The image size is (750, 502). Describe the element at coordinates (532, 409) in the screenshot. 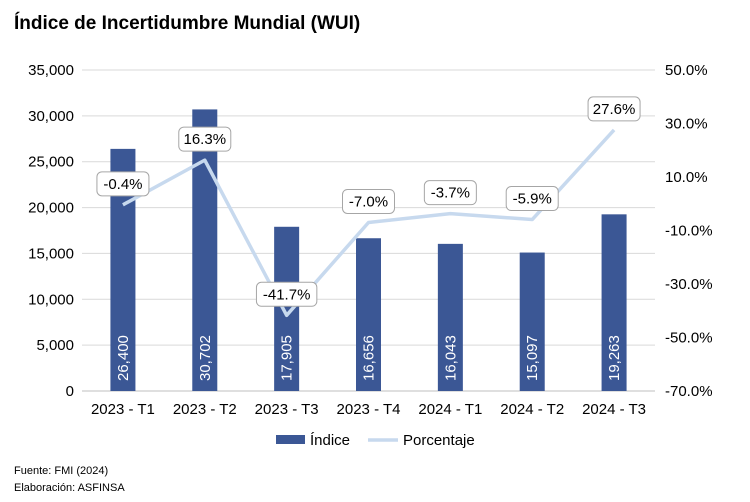

I see `x-tick-label: 2024 - T2` at that location.